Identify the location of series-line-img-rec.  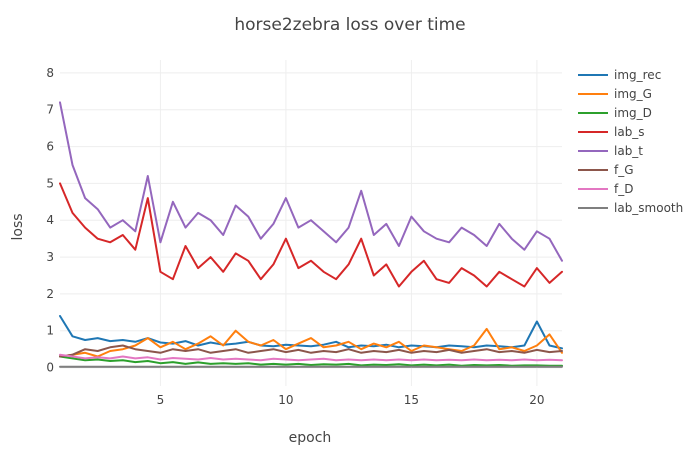
(311, 332).